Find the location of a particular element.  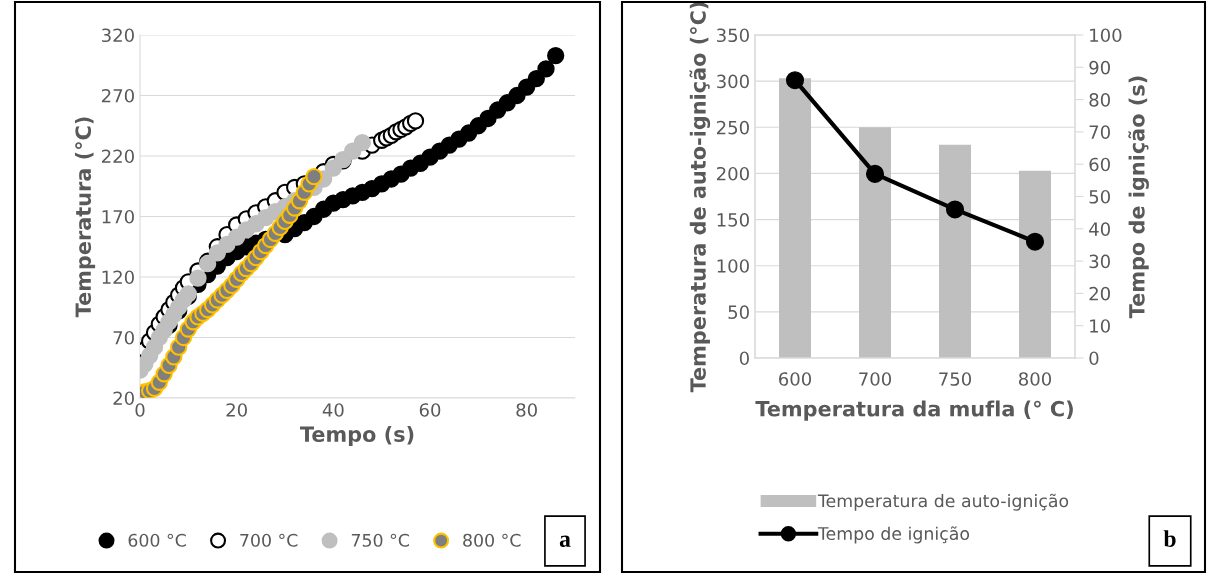

x-axis-title: Temperatura da mufla (° C) is located at coordinates (914, 410).